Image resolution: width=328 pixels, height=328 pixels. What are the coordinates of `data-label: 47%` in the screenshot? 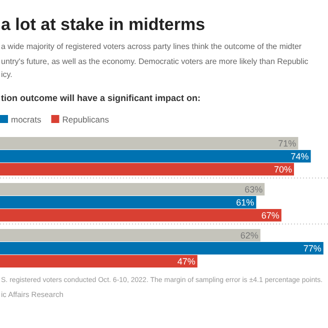 It's located at (186, 261).